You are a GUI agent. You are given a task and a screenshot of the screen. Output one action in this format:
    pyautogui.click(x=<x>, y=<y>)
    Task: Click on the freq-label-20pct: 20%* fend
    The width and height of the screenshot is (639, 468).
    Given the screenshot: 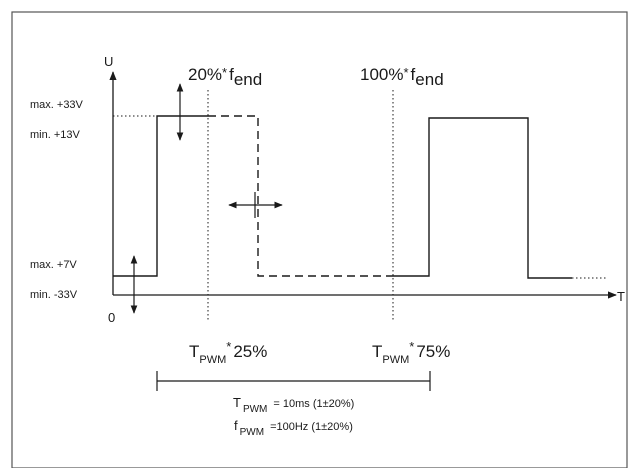 What is the action you would take?
    pyautogui.click(x=225, y=77)
    